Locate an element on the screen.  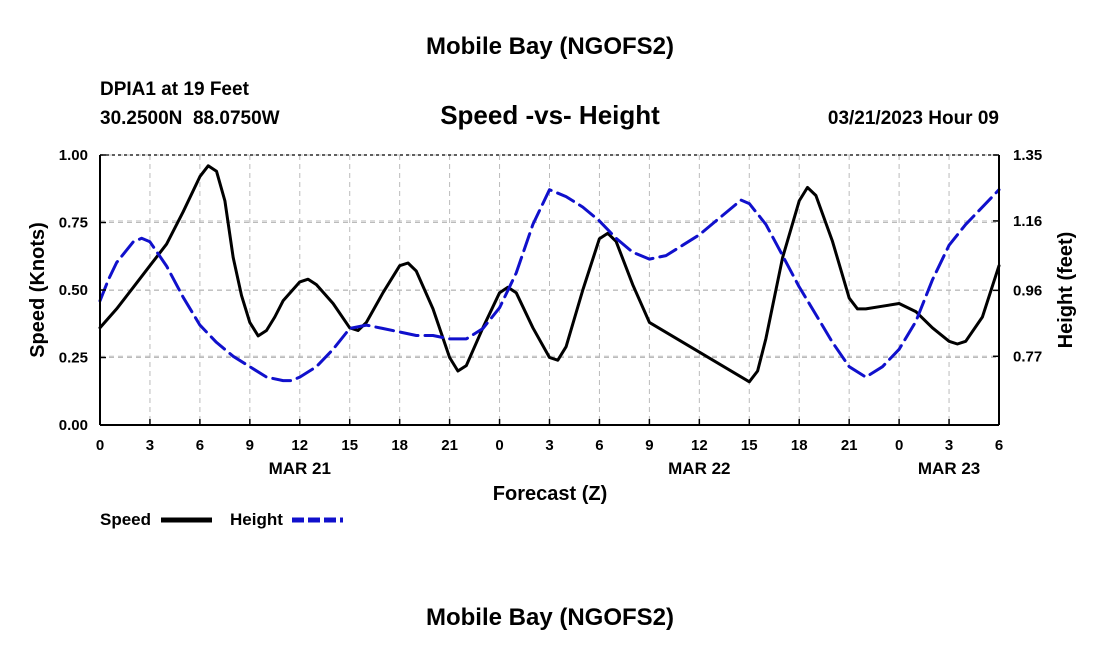
y-right-tick-label: 0.77 is located at coordinates (1027, 356).